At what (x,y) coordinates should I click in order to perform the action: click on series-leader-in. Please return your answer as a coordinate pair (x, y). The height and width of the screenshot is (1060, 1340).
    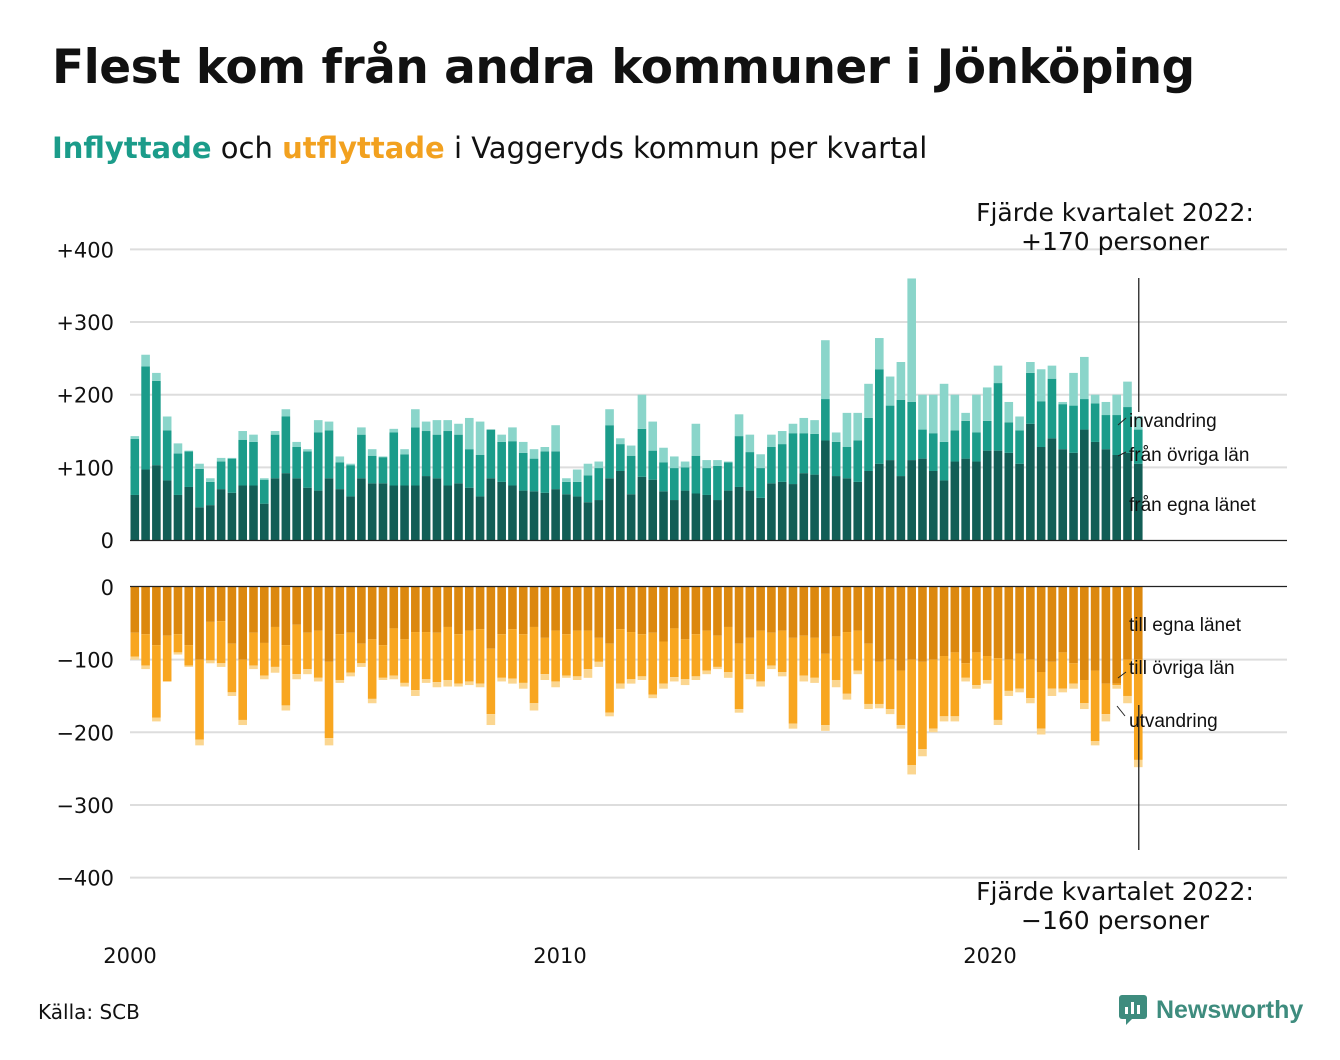
    Looking at the image, I should click on (1122, 421).